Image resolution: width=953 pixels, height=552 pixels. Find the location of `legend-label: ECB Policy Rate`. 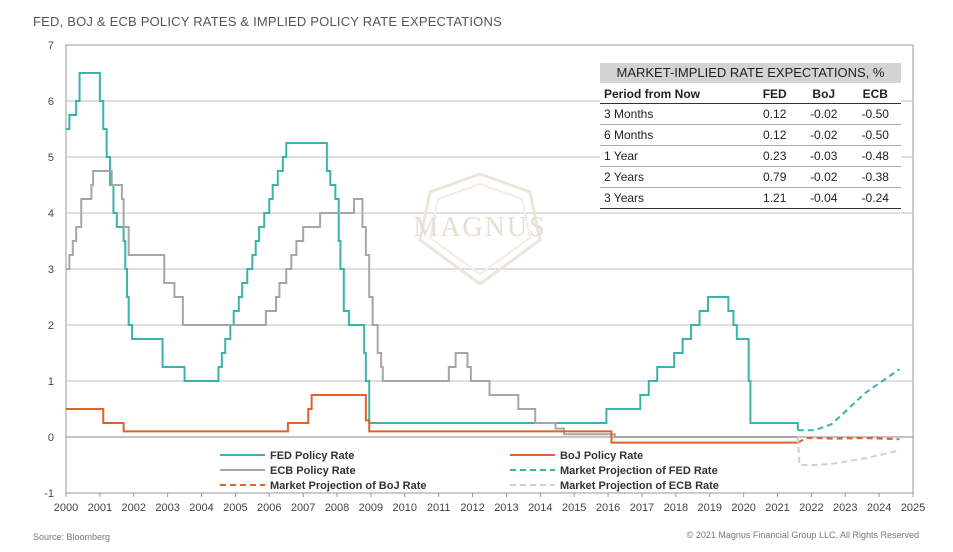

legend-label: ECB Policy Rate is located at coordinates (313, 471).